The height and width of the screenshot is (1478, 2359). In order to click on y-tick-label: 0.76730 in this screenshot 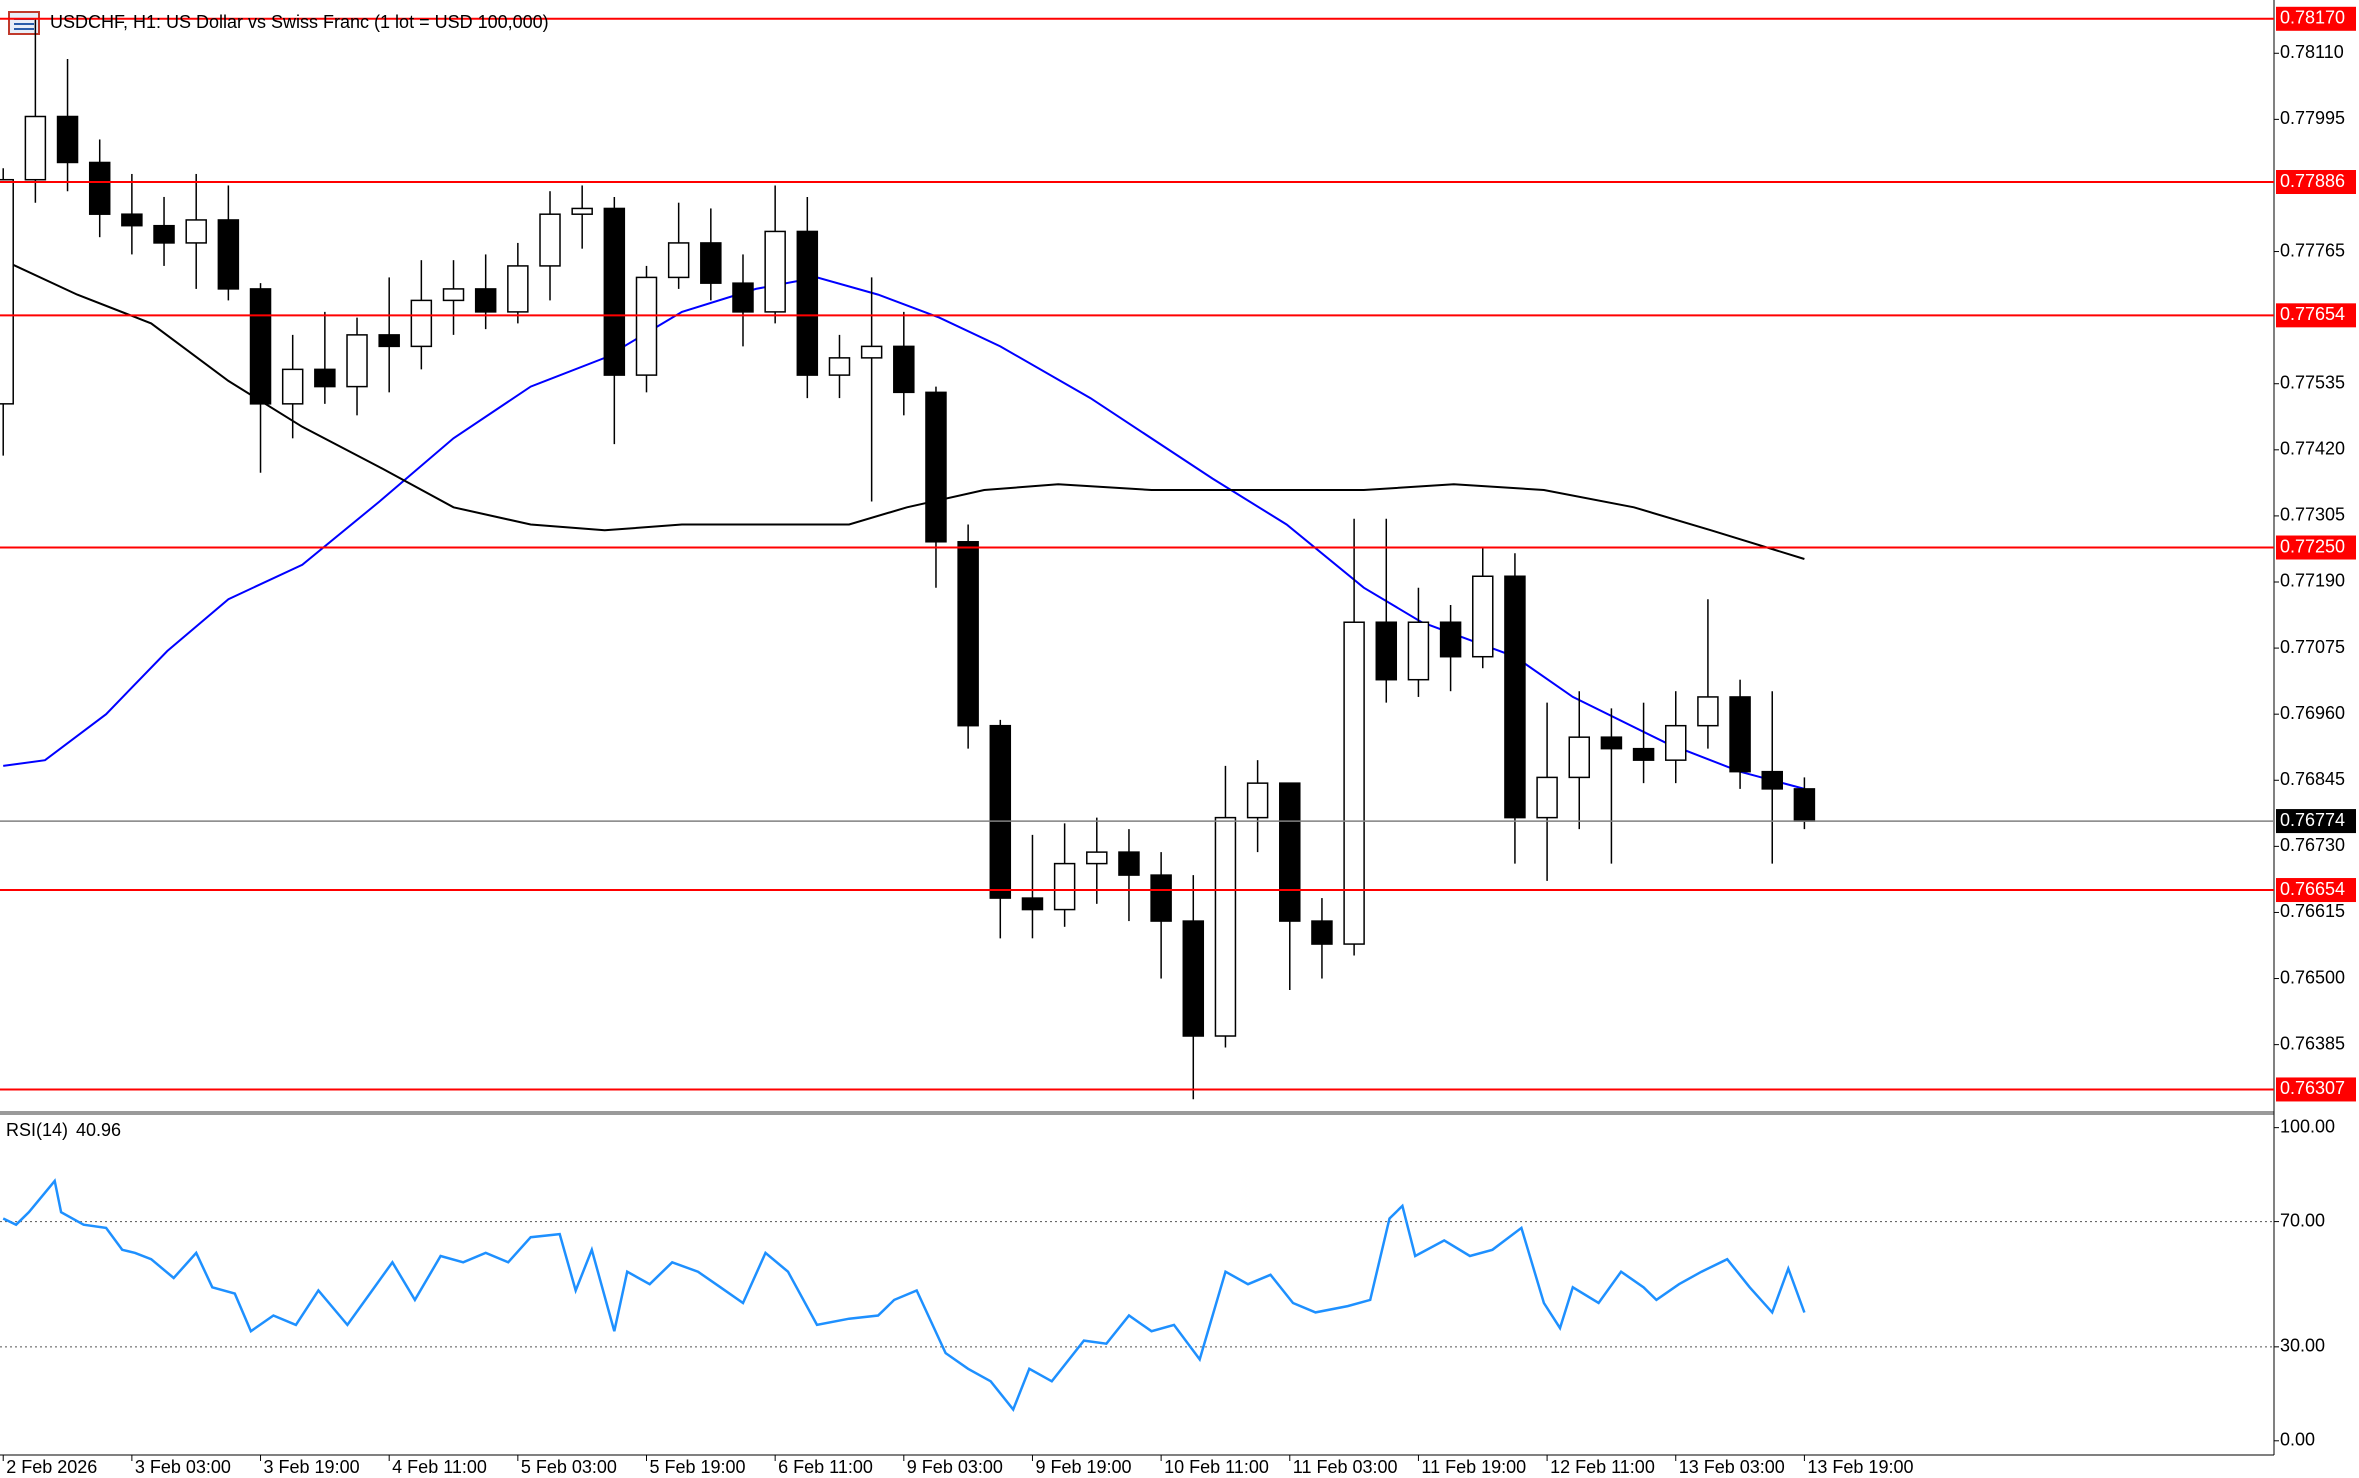, I will do `click(2312, 845)`.